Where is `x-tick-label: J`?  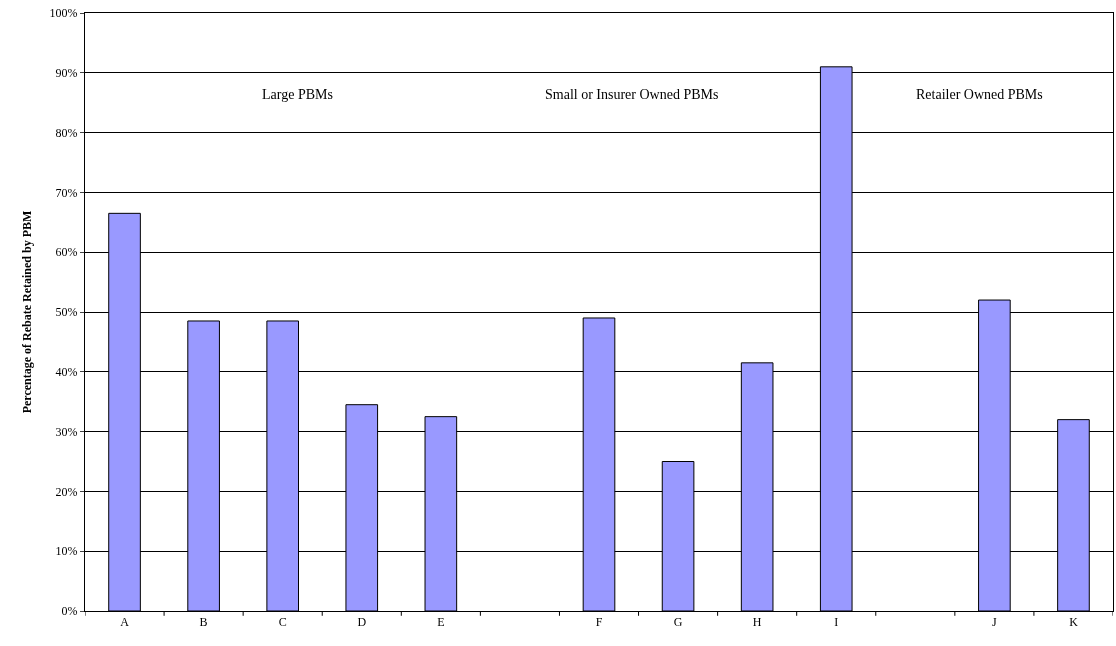
x-tick-label: J is located at coordinates (995, 622).